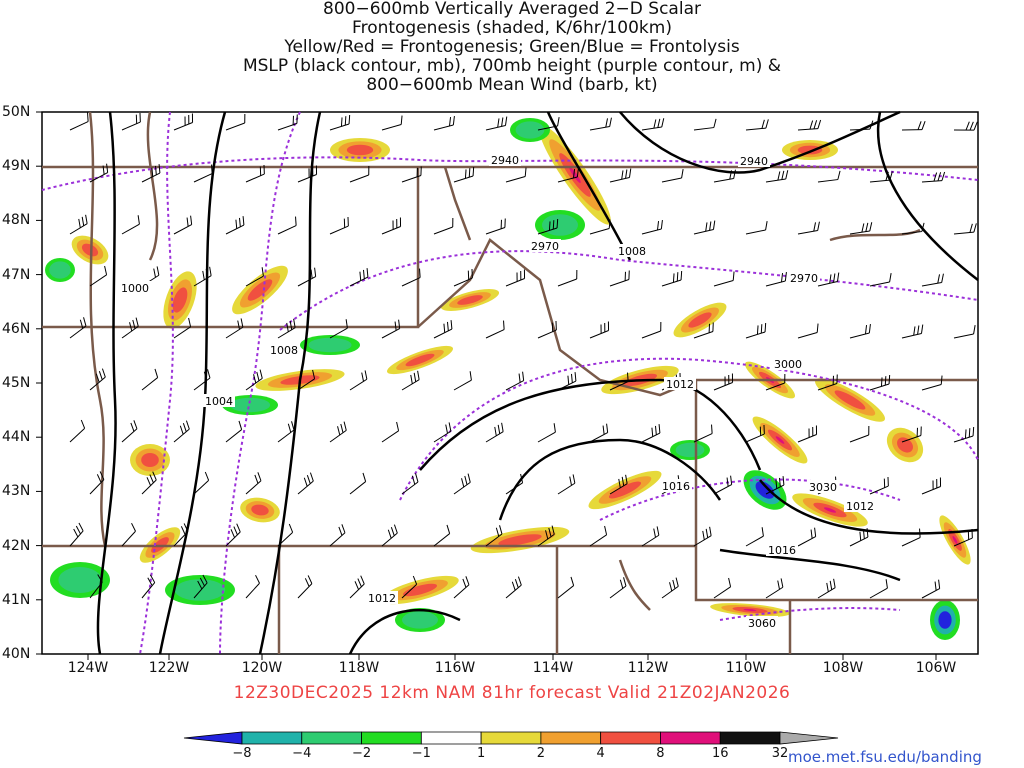  I want to click on colorbar-label: 8, so click(660, 753).